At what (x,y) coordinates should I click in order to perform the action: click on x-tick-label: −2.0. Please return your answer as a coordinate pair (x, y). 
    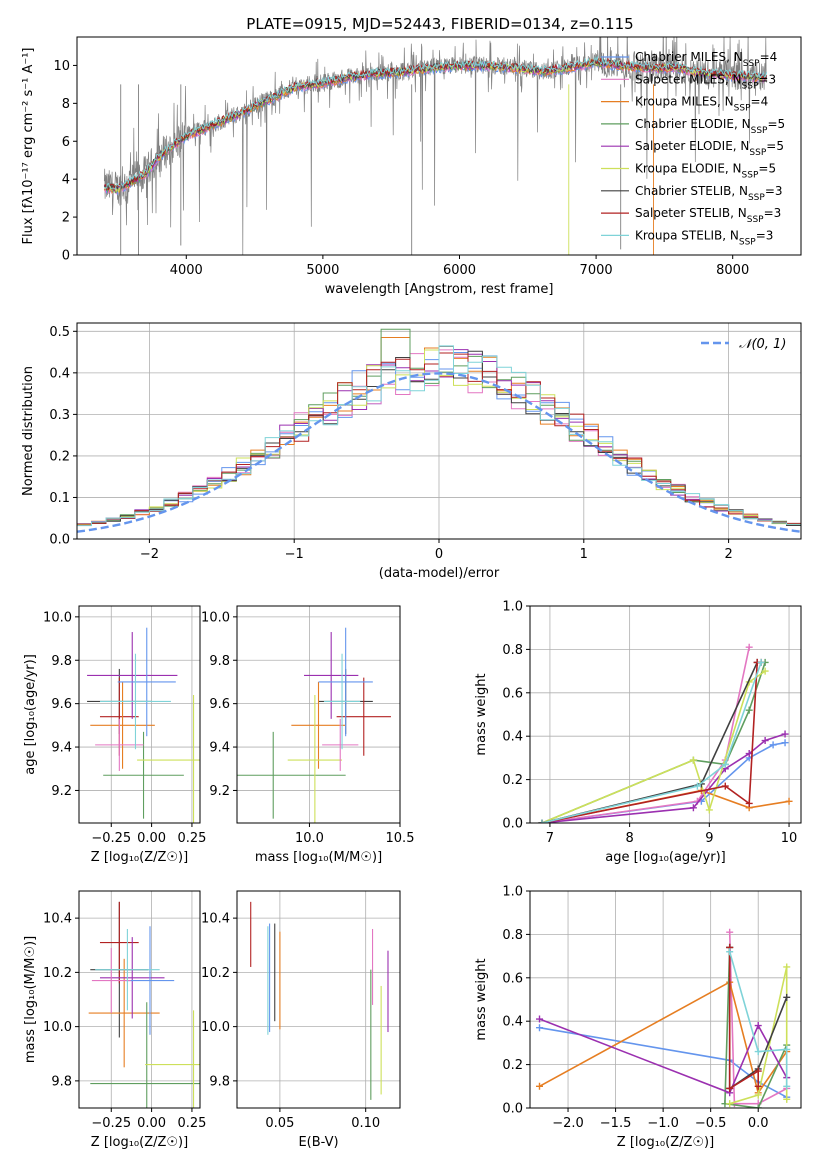
    Looking at the image, I should click on (568, 1123).